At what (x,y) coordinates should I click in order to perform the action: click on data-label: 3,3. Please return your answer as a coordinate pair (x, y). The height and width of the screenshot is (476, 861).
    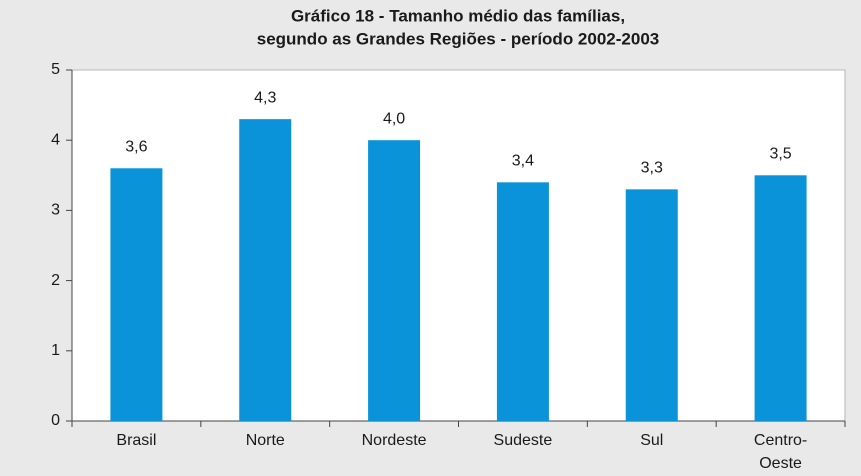
    Looking at the image, I should click on (652, 168).